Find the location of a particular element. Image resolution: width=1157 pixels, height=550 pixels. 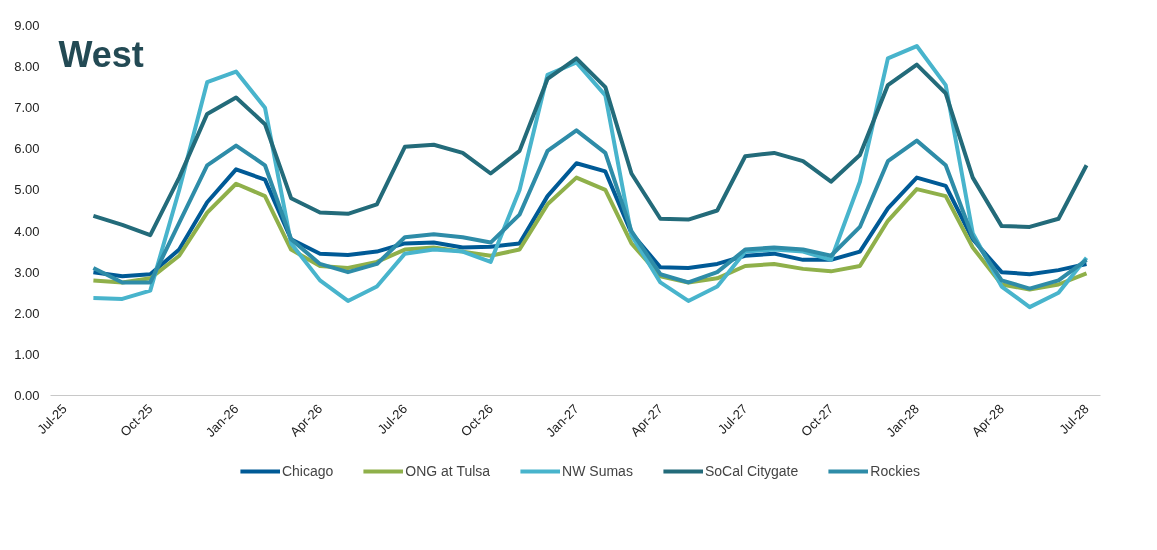

y-tick-label: 8.00 is located at coordinates (27, 67).